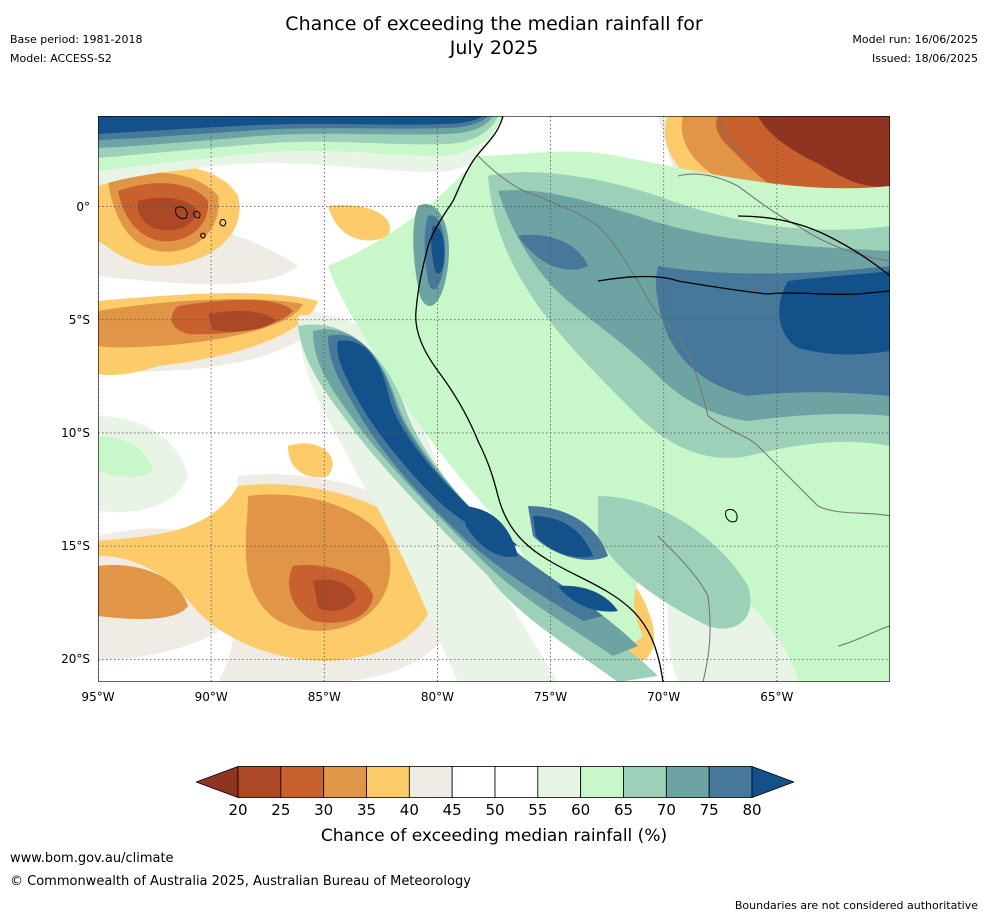 The height and width of the screenshot is (919, 988). What do you see at coordinates (79, 319) in the screenshot?
I see `latitude-label: 5°S` at bounding box center [79, 319].